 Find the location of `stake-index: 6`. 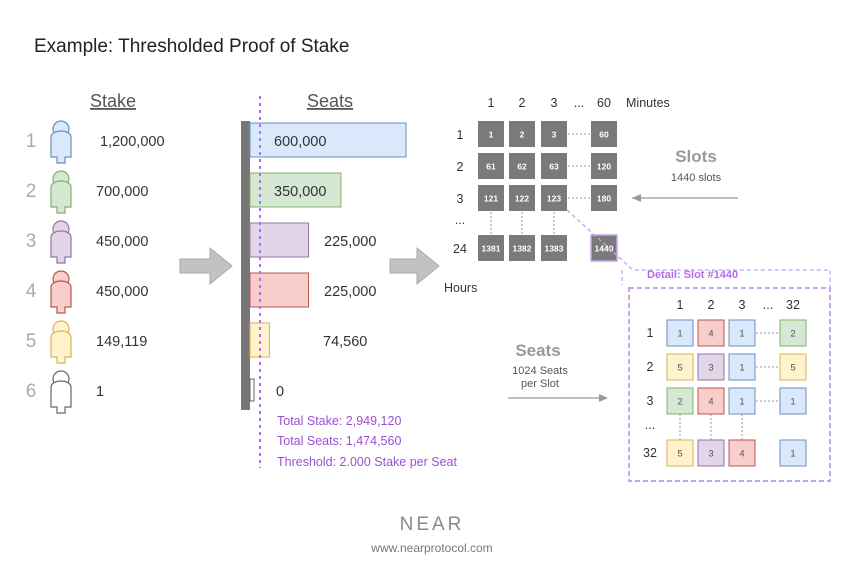

stake-index: 6 is located at coordinates (31, 391).